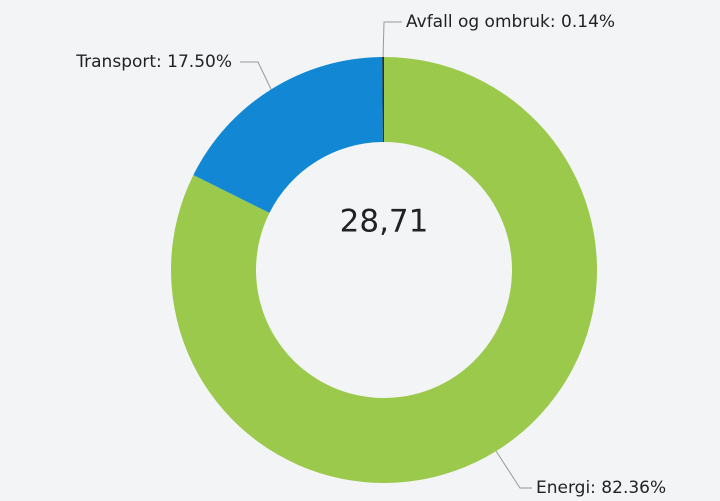 This screenshot has height=501, width=720. Describe the element at coordinates (601, 488) in the screenshot. I see `slice-label: Energi: 82.36%` at that location.